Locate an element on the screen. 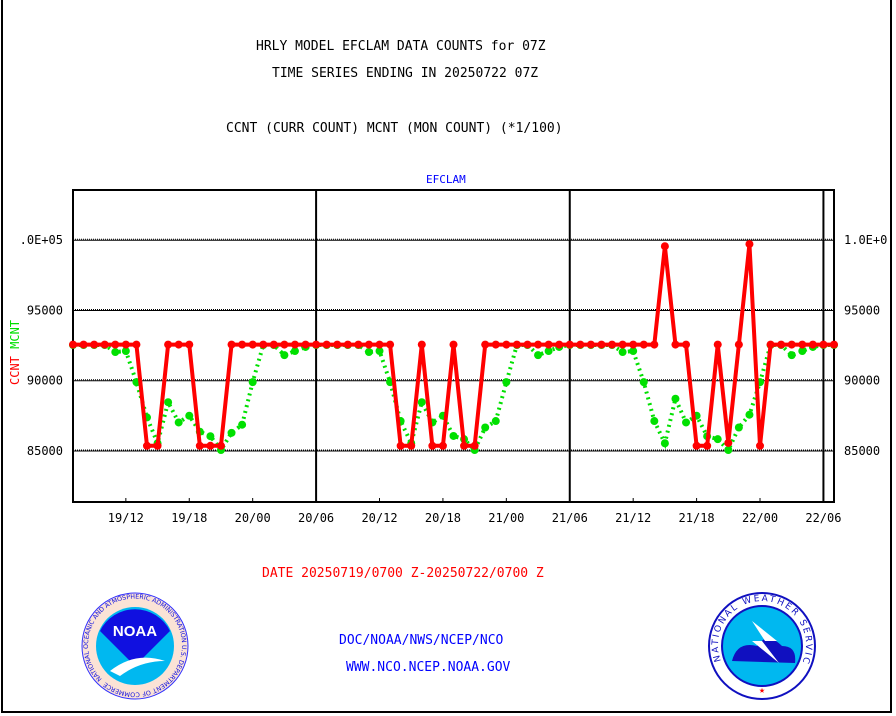 The image size is (896, 716). y-tick-label-left: 95000 is located at coordinates (45, 310).